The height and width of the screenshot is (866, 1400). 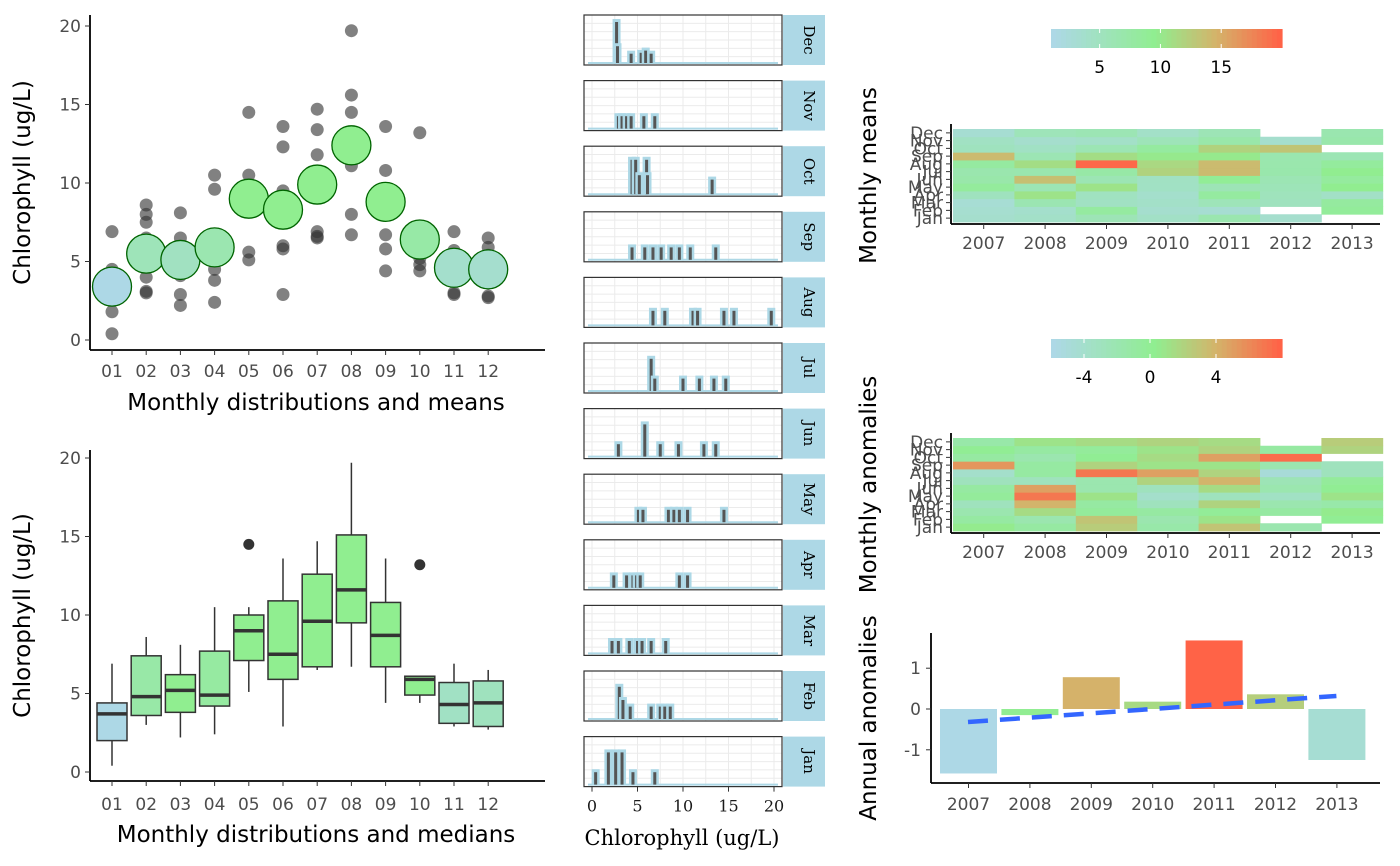 What do you see at coordinates (317, 805) in the screenshot?
I see `x-tick-label: 07` at bounding box center [317, 805].